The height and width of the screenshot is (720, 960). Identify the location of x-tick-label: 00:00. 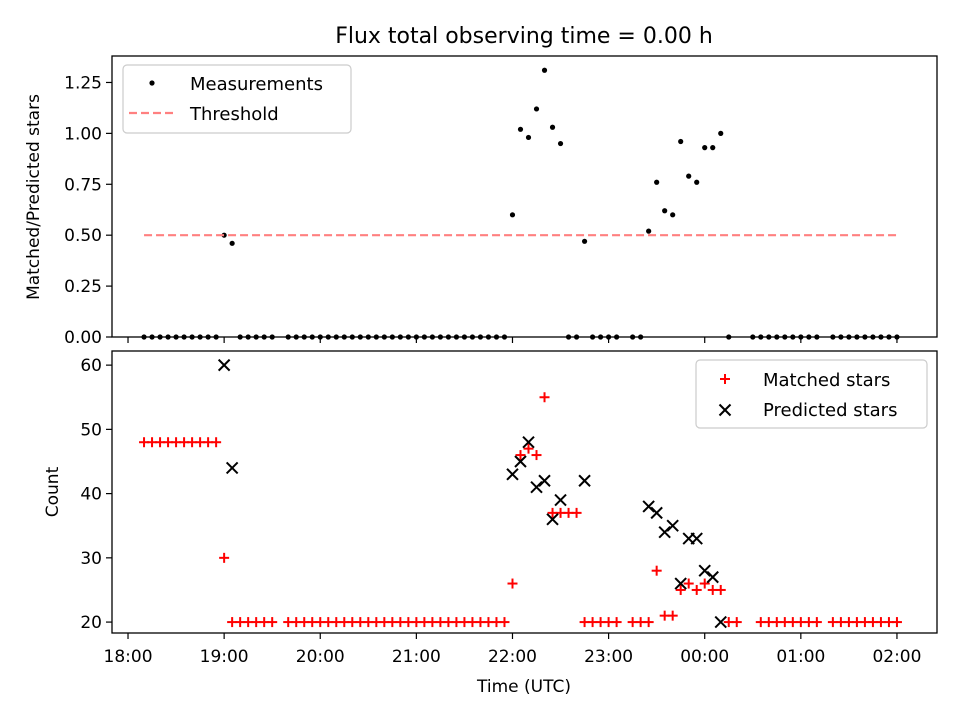
(704, 657).